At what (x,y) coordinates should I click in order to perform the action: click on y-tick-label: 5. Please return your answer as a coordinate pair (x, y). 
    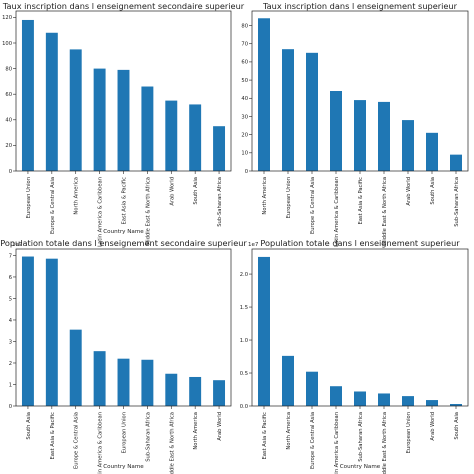
    Looking at the image, I should click on (10, 299).